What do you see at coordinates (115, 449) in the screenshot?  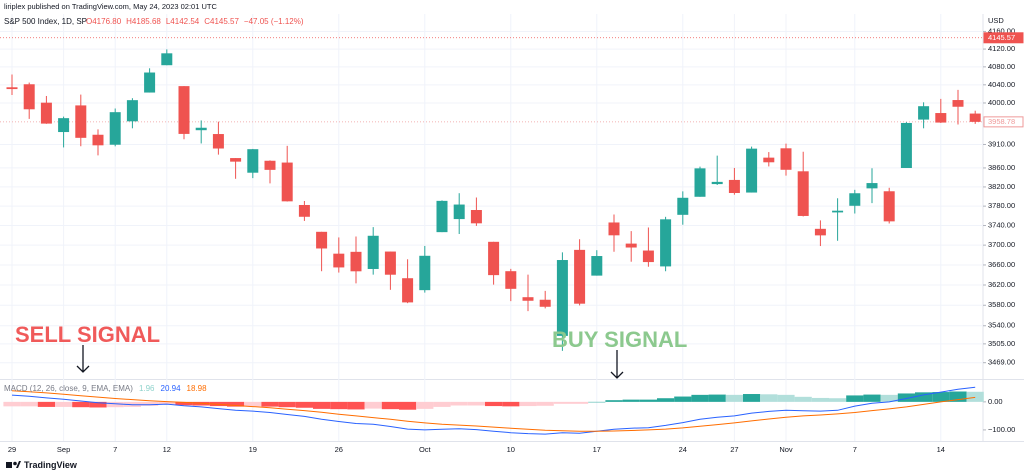 I see `x-tick-label: 7` at bounding box center [115, 449].